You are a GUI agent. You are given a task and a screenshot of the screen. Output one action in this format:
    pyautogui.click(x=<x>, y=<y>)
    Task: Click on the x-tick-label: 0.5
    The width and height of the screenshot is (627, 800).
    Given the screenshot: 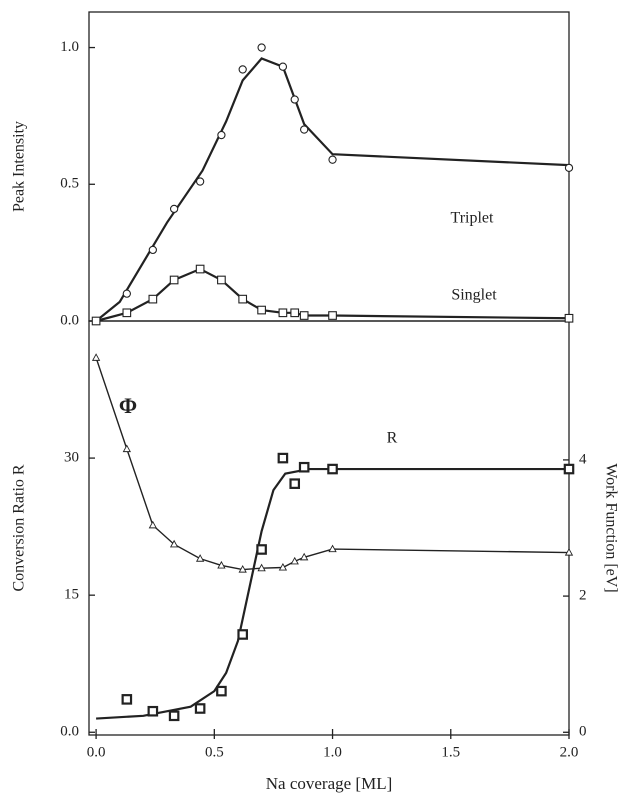 What is the action you would take?
    pyautogui.click(x=214, y=752)
    